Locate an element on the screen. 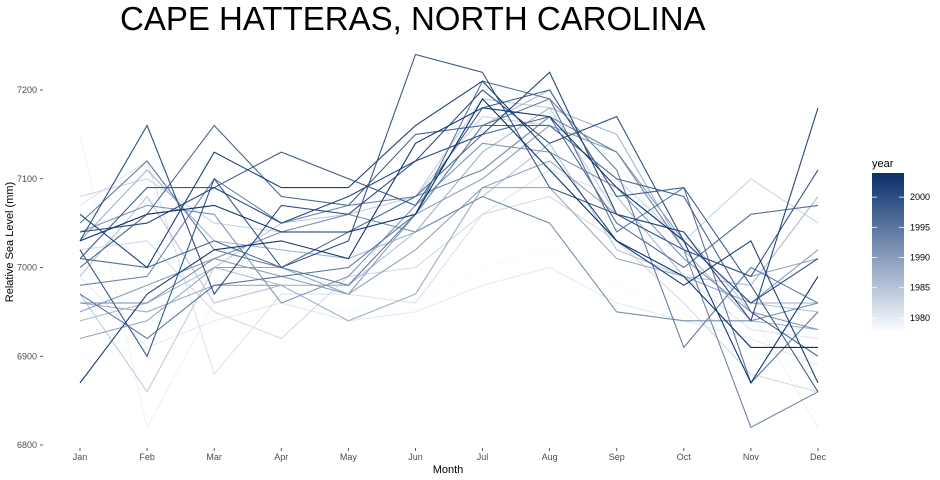 The image size is (940, 480). x-axis: Jan Feb Mar Apr May Jun Jul Aug Sep Oct Nov Dec is located at coordinates (450, 455).